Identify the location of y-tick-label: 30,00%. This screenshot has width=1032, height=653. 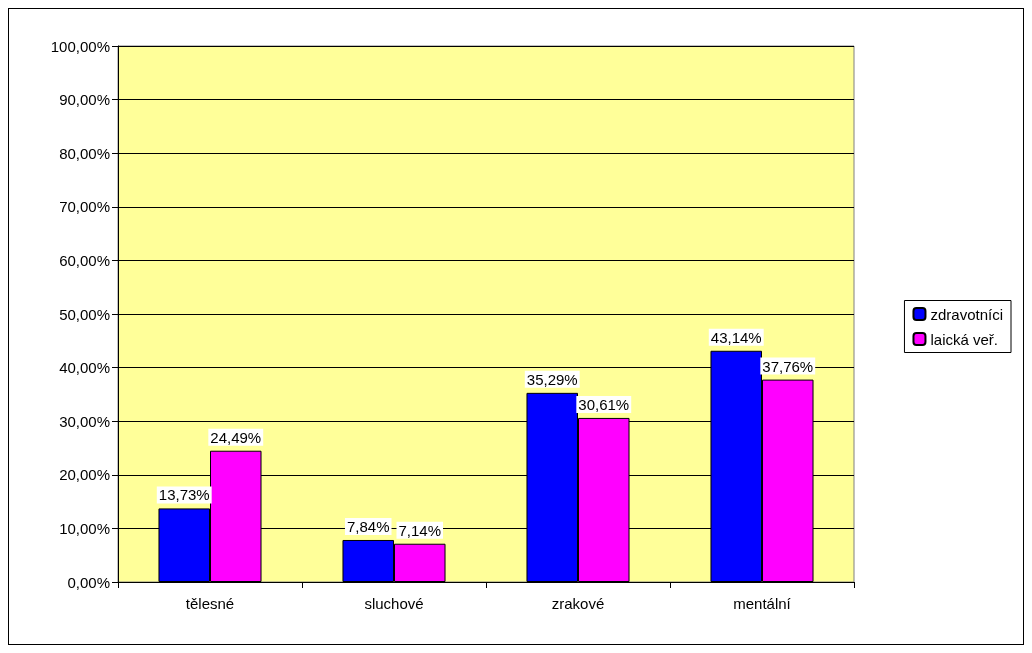
(84, 421).